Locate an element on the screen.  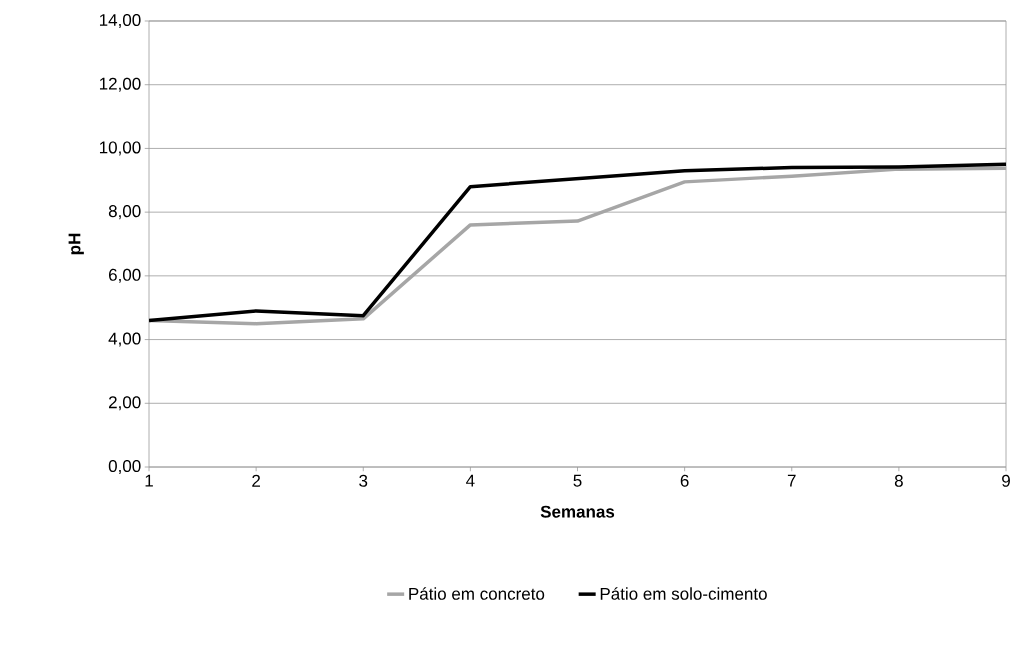
x-tick-label: 1 is located at coordinates (149, 480).